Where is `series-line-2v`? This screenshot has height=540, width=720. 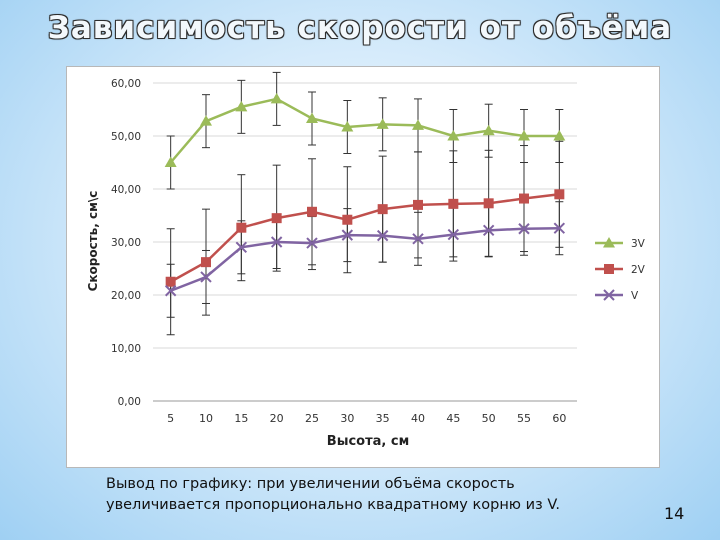 series-line-2v is located at coordinates (365, 238).